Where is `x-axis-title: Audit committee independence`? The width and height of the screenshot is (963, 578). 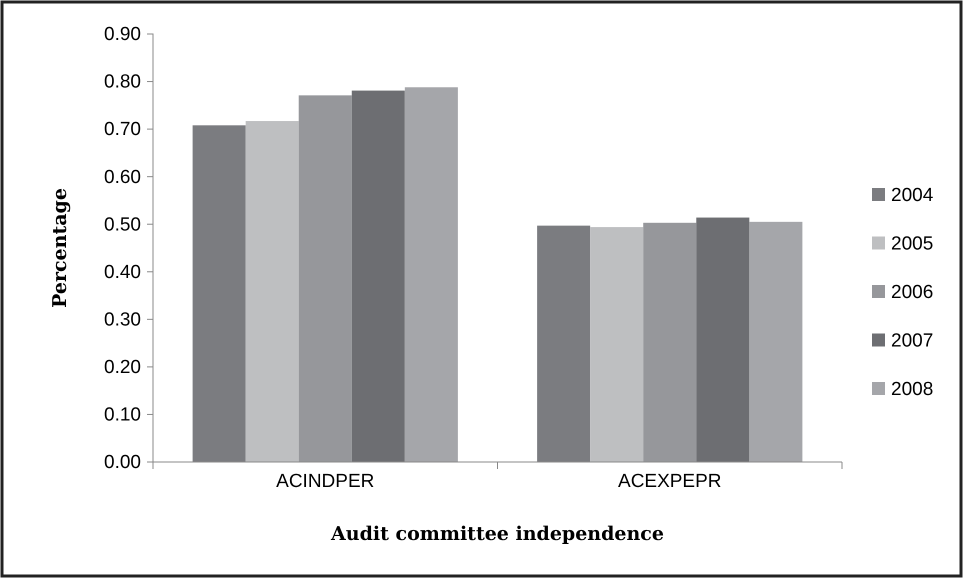 x-axis-title: Audit committee independence is located at coordinates (497, 534).